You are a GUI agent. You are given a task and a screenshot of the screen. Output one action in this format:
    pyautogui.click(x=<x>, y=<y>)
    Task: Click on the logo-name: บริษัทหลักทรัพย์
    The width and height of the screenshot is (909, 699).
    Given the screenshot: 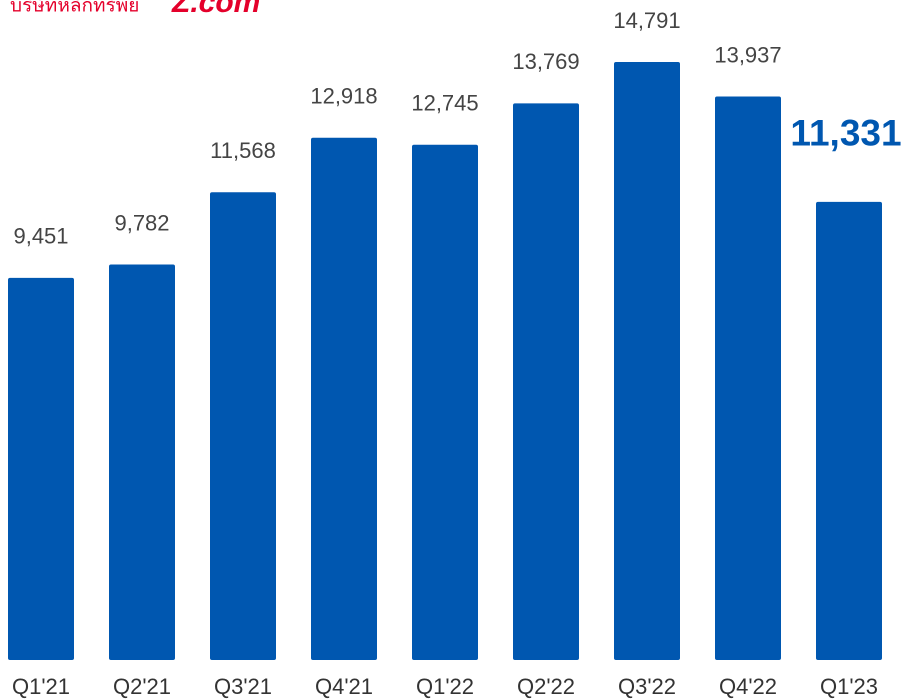 What is the action you would take?
    pyautogui.click(x=74, y=8)
    